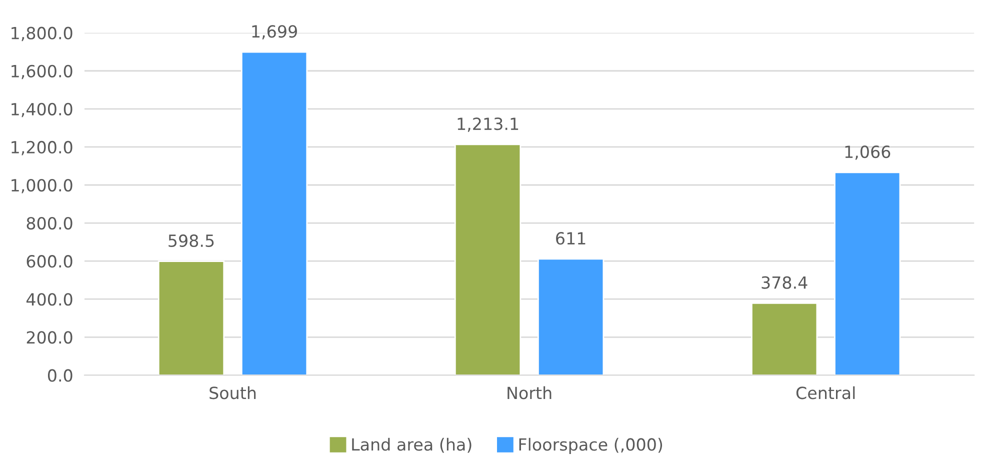 This screenshot has height=469, width=994. Describe the element at coordinates (825, 393) in the screenshot. I see `x-tick-label: Central` at that location.